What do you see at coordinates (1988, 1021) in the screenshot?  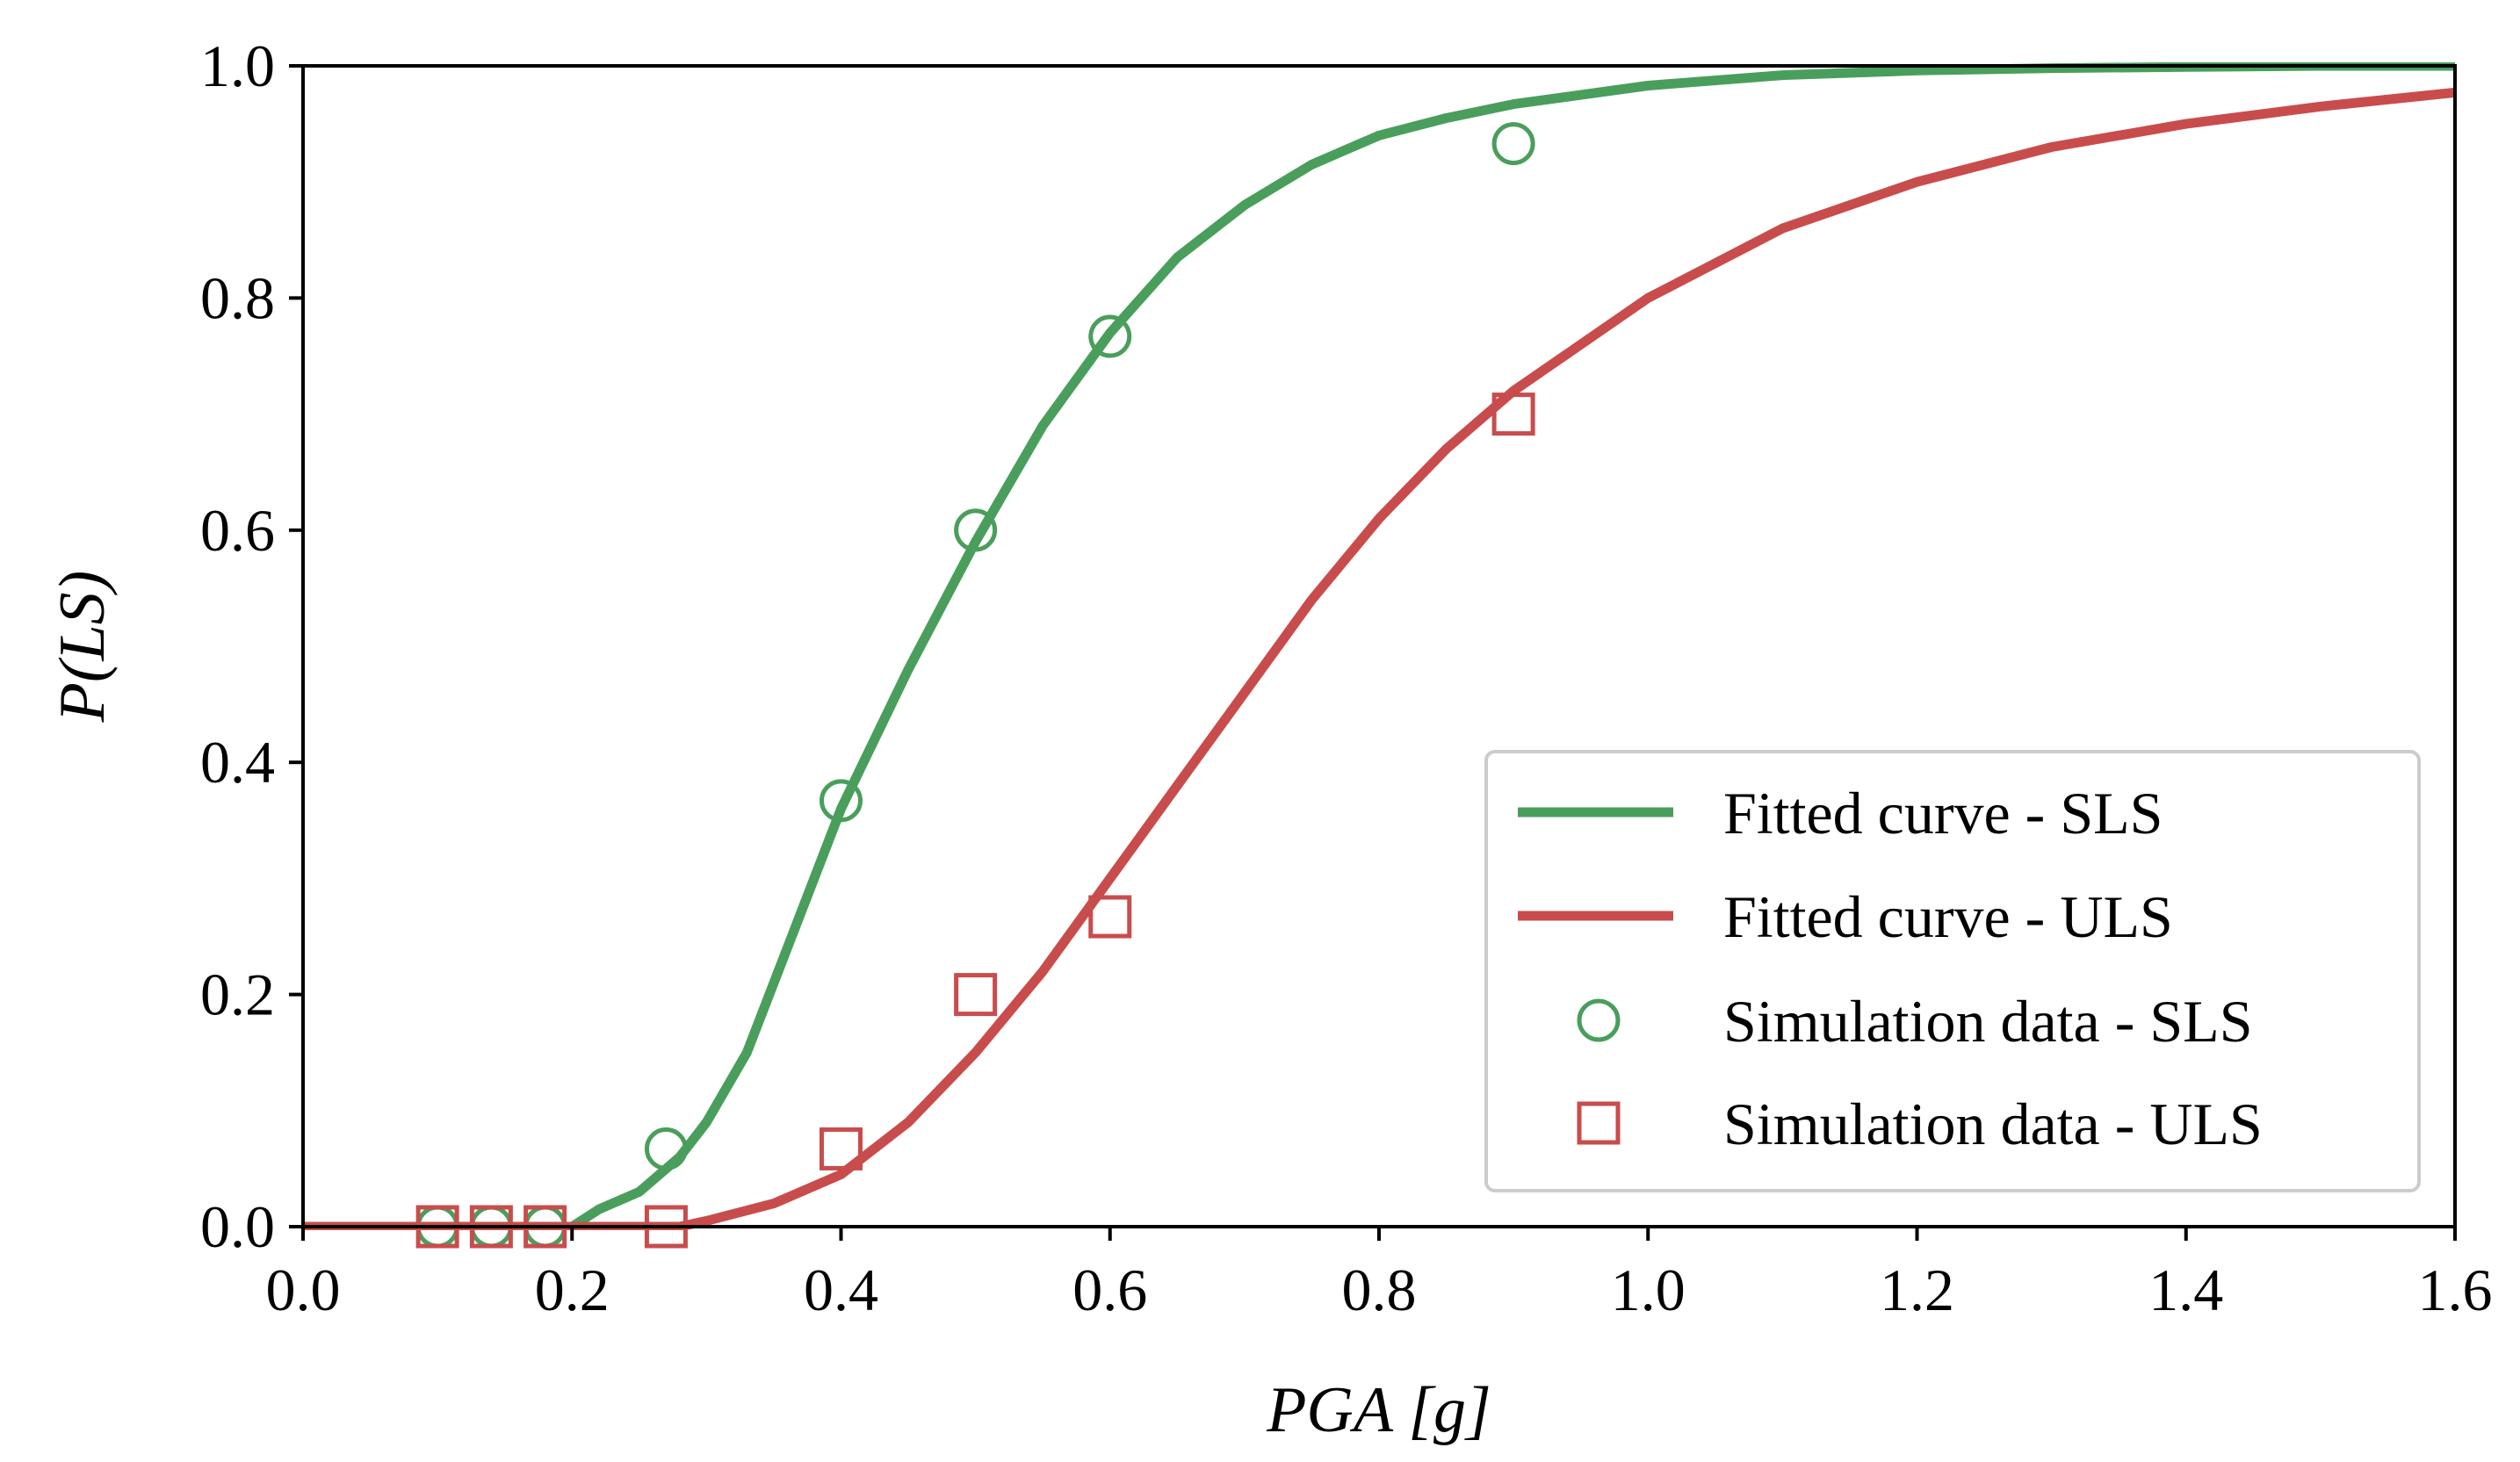 I see `legend-label: Simulation data - SLS` at bounding box center [1988, 1021].